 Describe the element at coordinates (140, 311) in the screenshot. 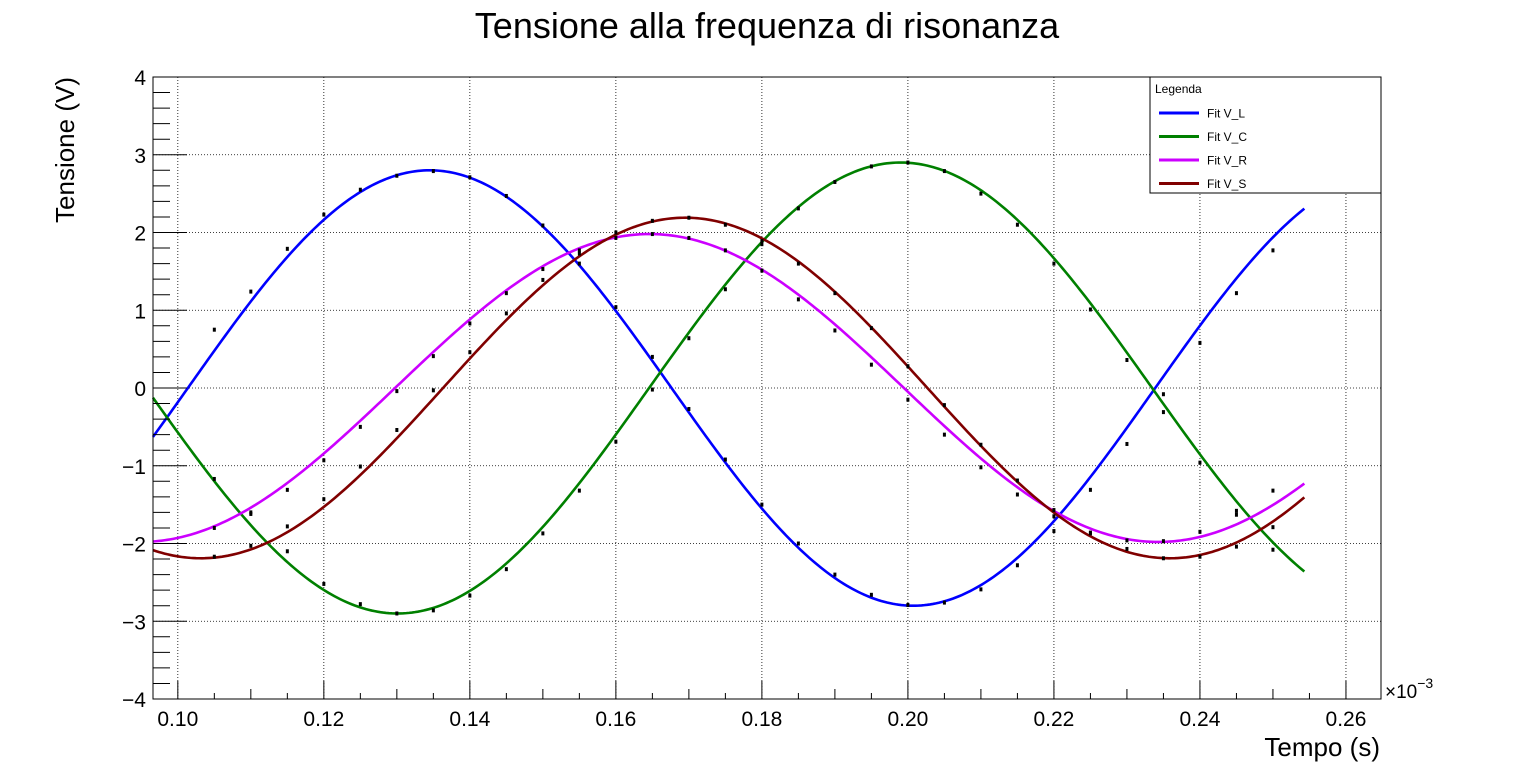

I see `y-tick-label: 1` at that location.